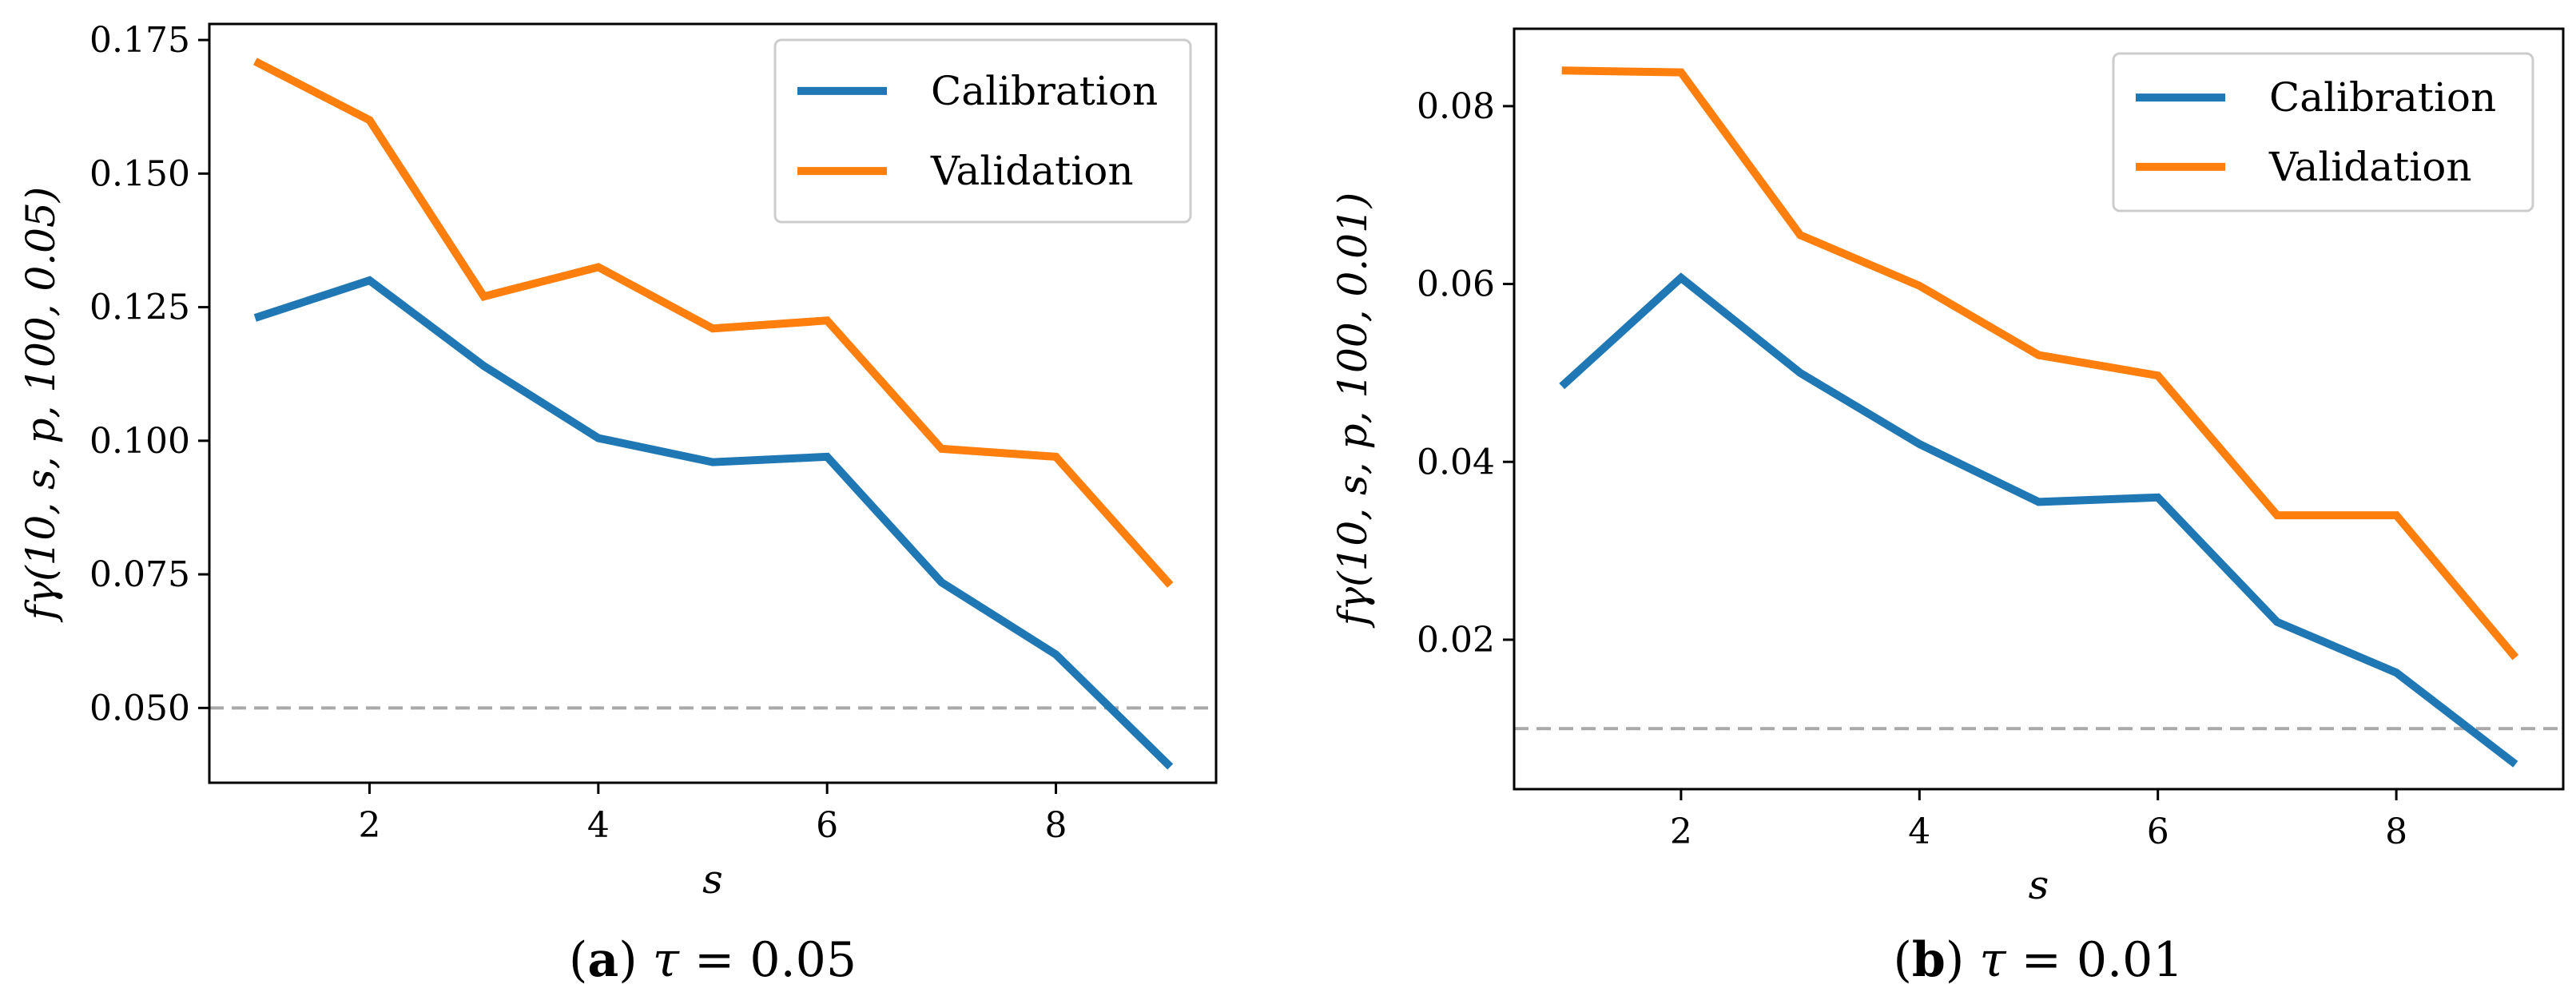 The width and height of the screenshot is (2576, 1000). I want to click on panel-caption: (a) τ = 0.05, so click(713, 960).